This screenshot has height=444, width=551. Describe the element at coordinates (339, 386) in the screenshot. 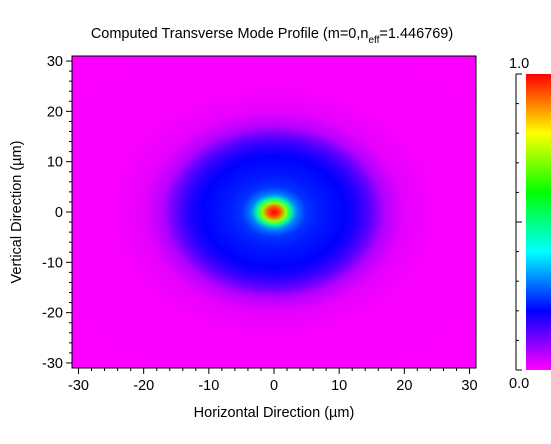

I see `x-tick-label: 10` at that location.